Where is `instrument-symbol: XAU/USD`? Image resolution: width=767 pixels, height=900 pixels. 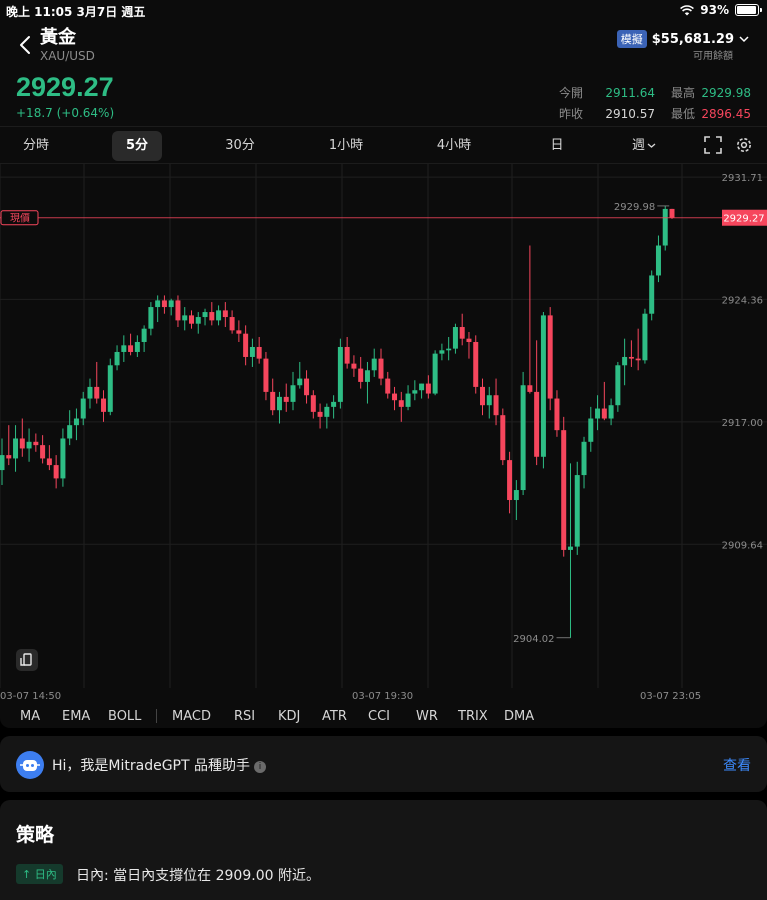
instrument-symbol: XAU/USD is located at coordinates (67, 56).